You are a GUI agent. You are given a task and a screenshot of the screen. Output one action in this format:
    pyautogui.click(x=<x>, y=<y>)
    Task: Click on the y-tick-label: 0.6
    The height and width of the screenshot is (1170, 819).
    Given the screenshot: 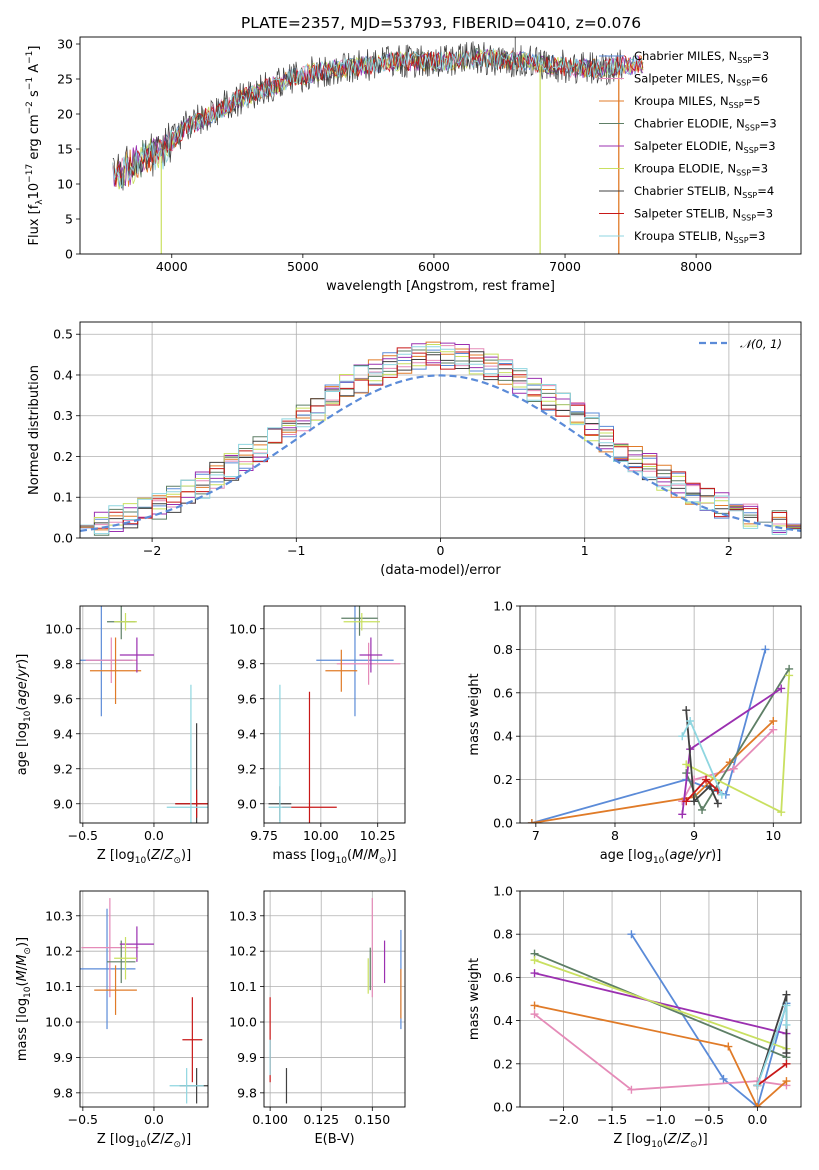 What is the action you would take?
    pyautogui.click(x=503, y=977)
    